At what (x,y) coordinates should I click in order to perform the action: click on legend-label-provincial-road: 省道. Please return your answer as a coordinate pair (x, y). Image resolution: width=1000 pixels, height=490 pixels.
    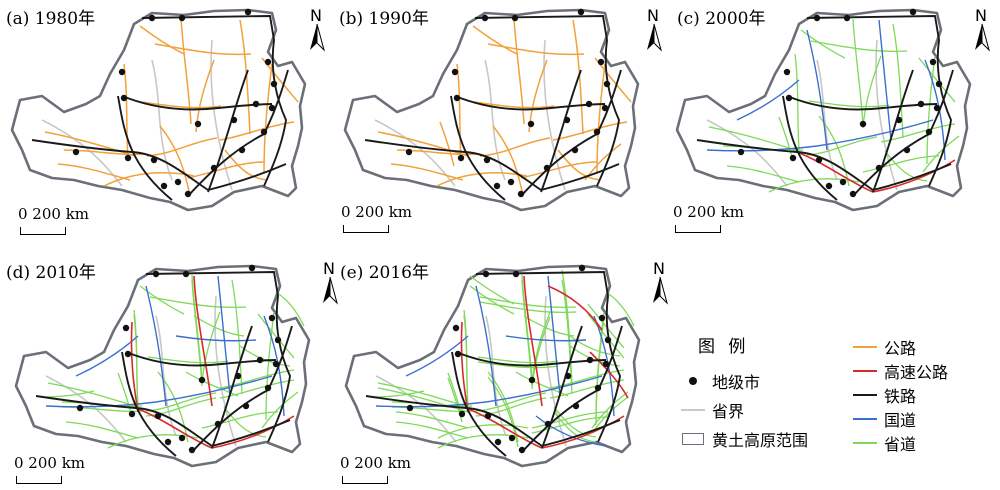
    Looking at the image, I should click on (900, 444).